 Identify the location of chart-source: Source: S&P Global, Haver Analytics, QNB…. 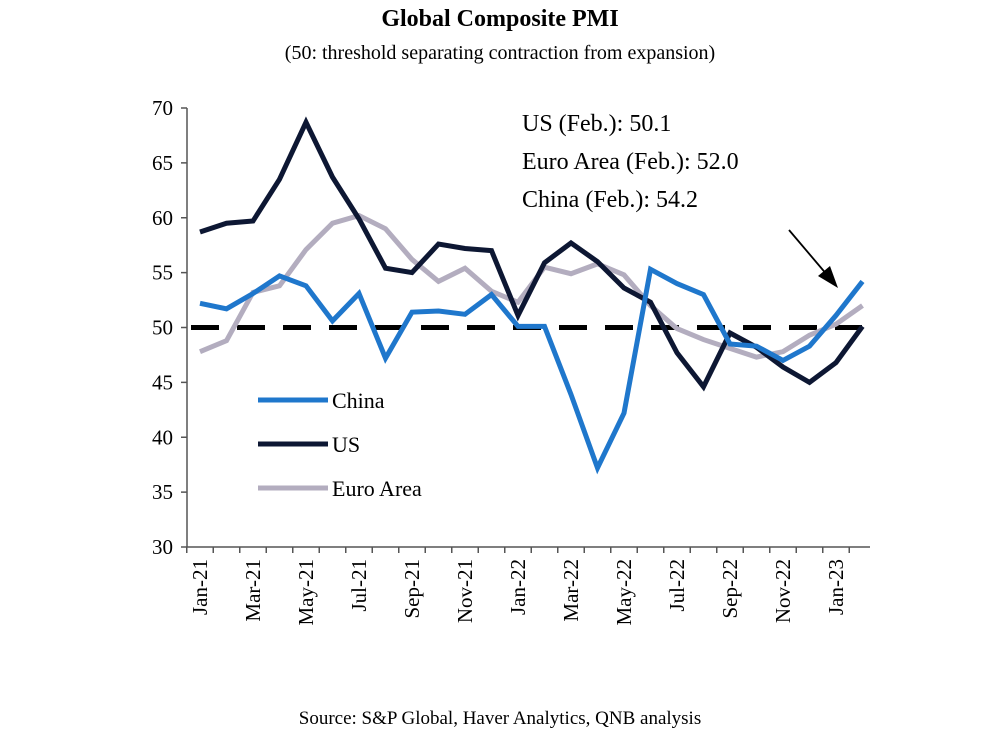
(500, 718).